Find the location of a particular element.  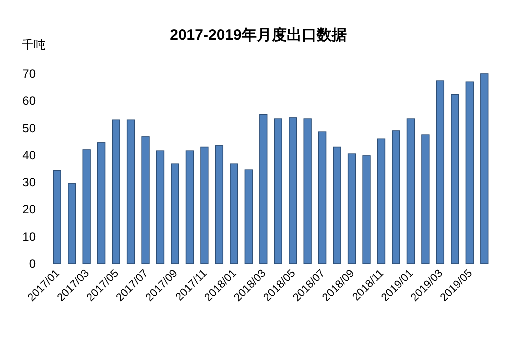

y-axis-title: 千吨 is located at coordinates (34, 45).